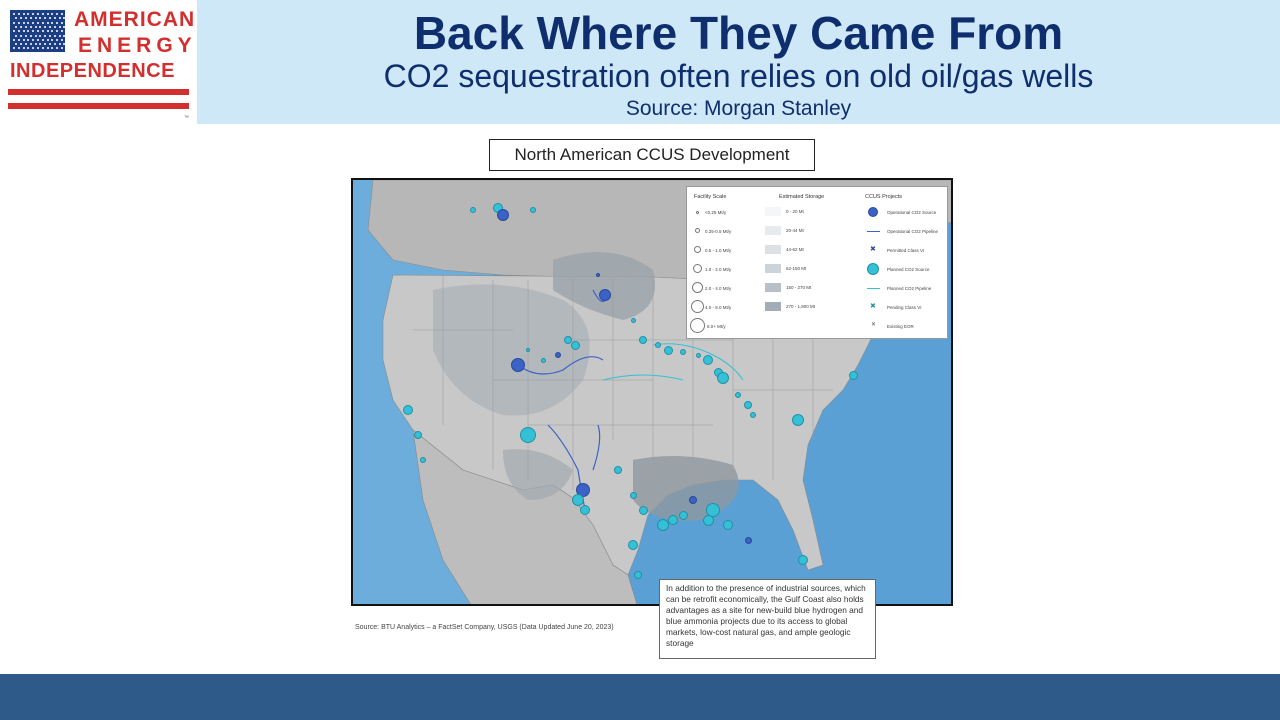  I want to click on slide-source: Source: Morgan Stanley, so click(738, 108).